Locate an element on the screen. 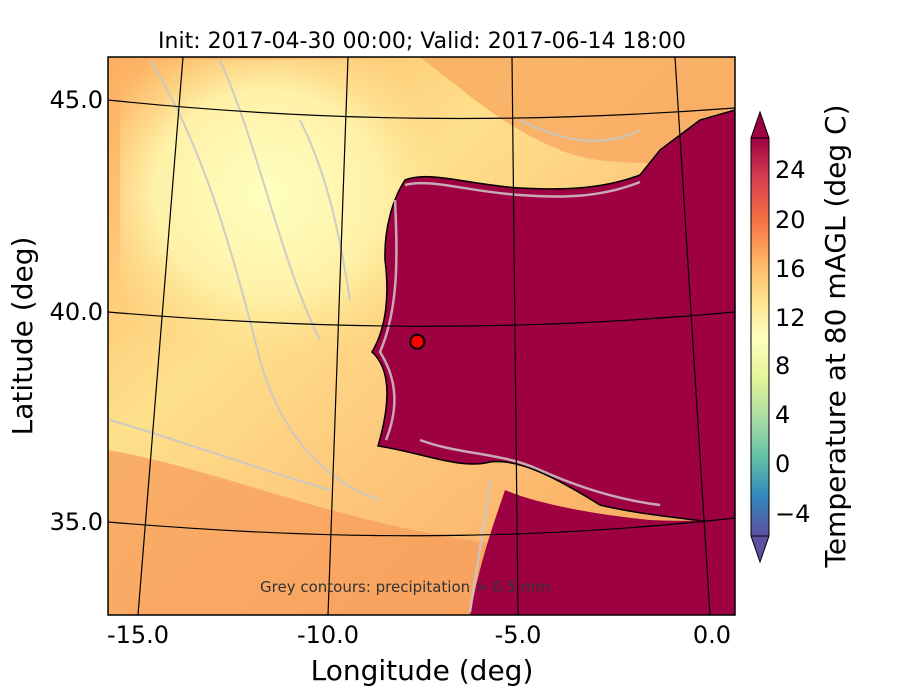  x-tick-minus-15: -15.0 is located at coordinates (138, 635).